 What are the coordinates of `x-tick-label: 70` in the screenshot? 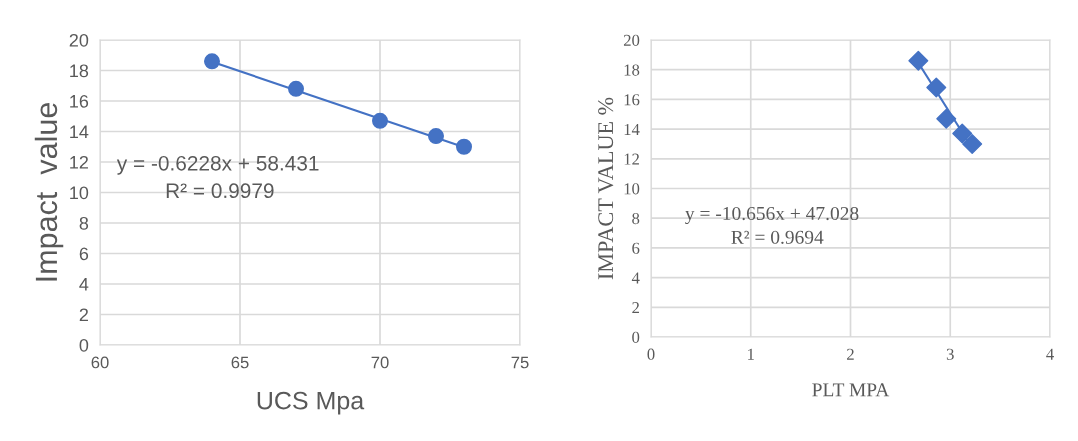 It's located at (380, 362).